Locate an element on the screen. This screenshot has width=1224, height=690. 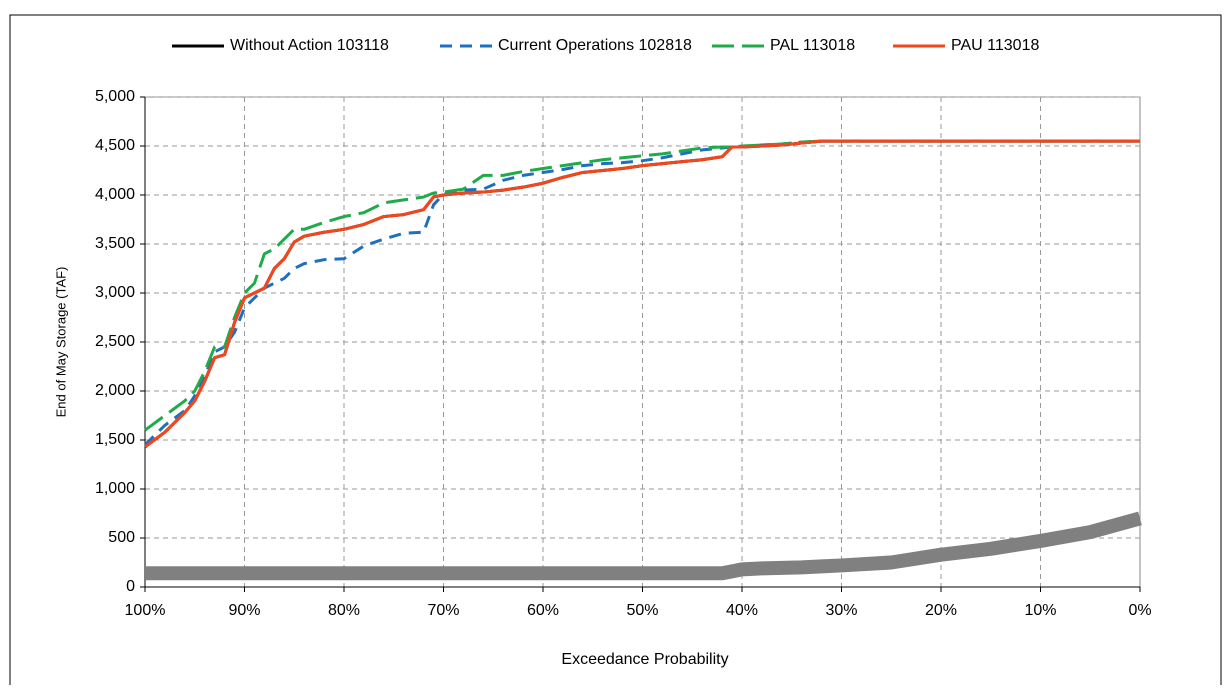
y-tick-label: 2,000 is located at coordinates (115, 390).